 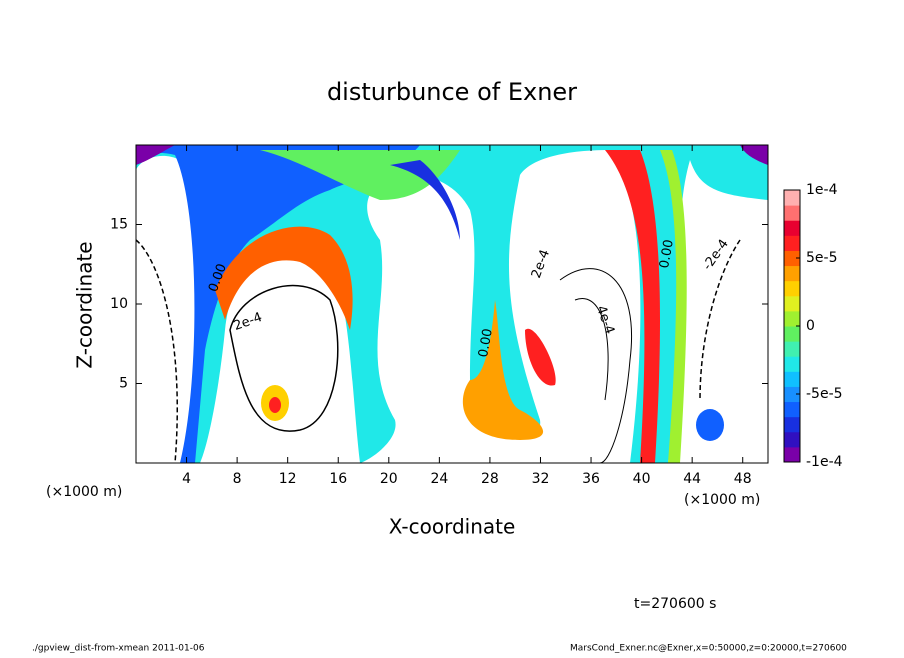 What do you see at coordinates (824, 394) in the screenshot?
I see `colorbar-tick-label: -5e-5` at bounding box center [824, 394].